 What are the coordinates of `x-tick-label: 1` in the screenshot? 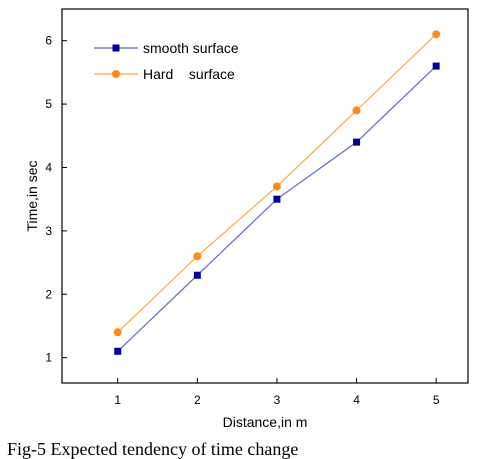 It's located at (117, 400).